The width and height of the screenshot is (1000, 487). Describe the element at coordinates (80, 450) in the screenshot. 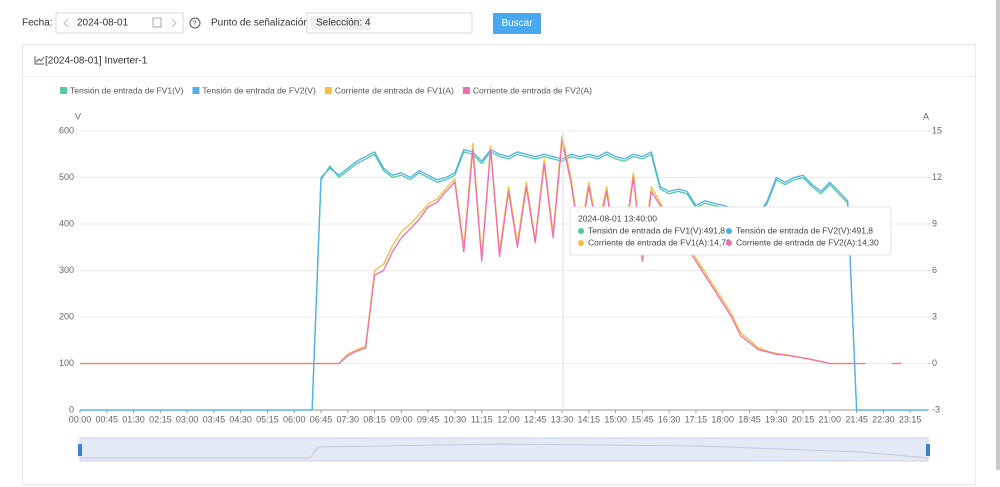

I see `zoom-handle-left` at that location.